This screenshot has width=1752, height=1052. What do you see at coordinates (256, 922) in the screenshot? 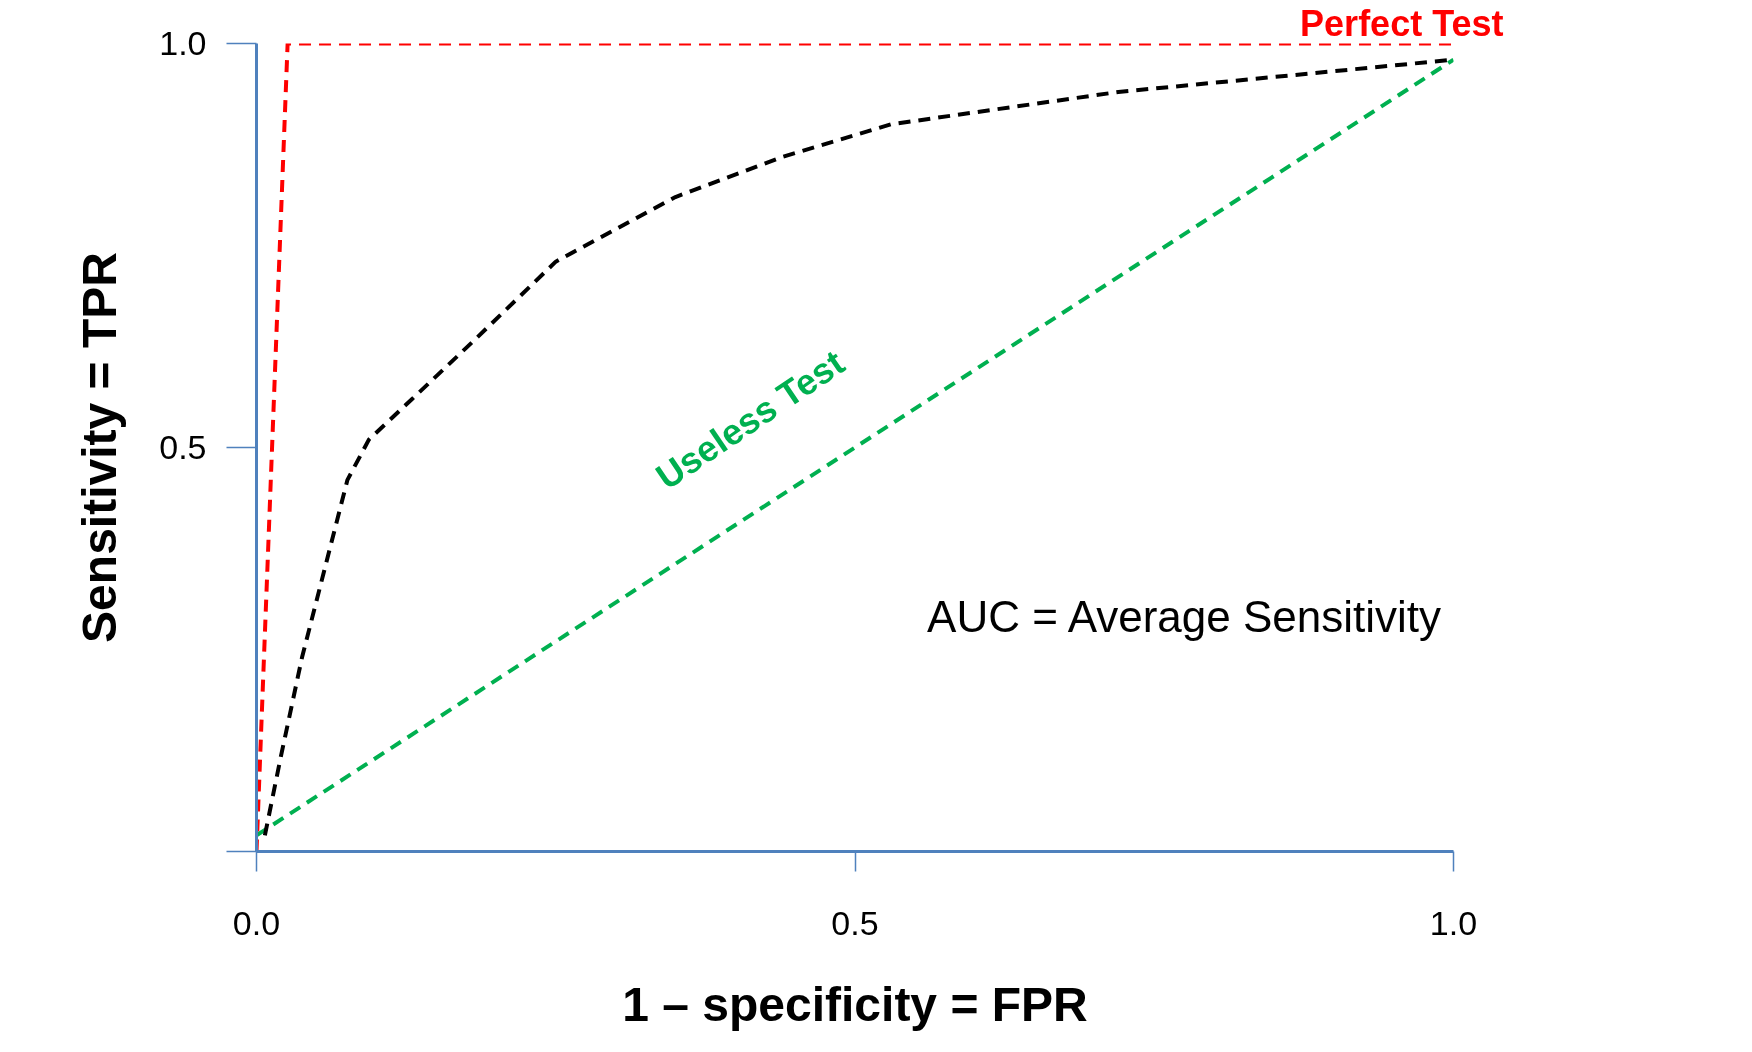
I see `x-tick-label: 0.0` at bounding box center [256, 922].